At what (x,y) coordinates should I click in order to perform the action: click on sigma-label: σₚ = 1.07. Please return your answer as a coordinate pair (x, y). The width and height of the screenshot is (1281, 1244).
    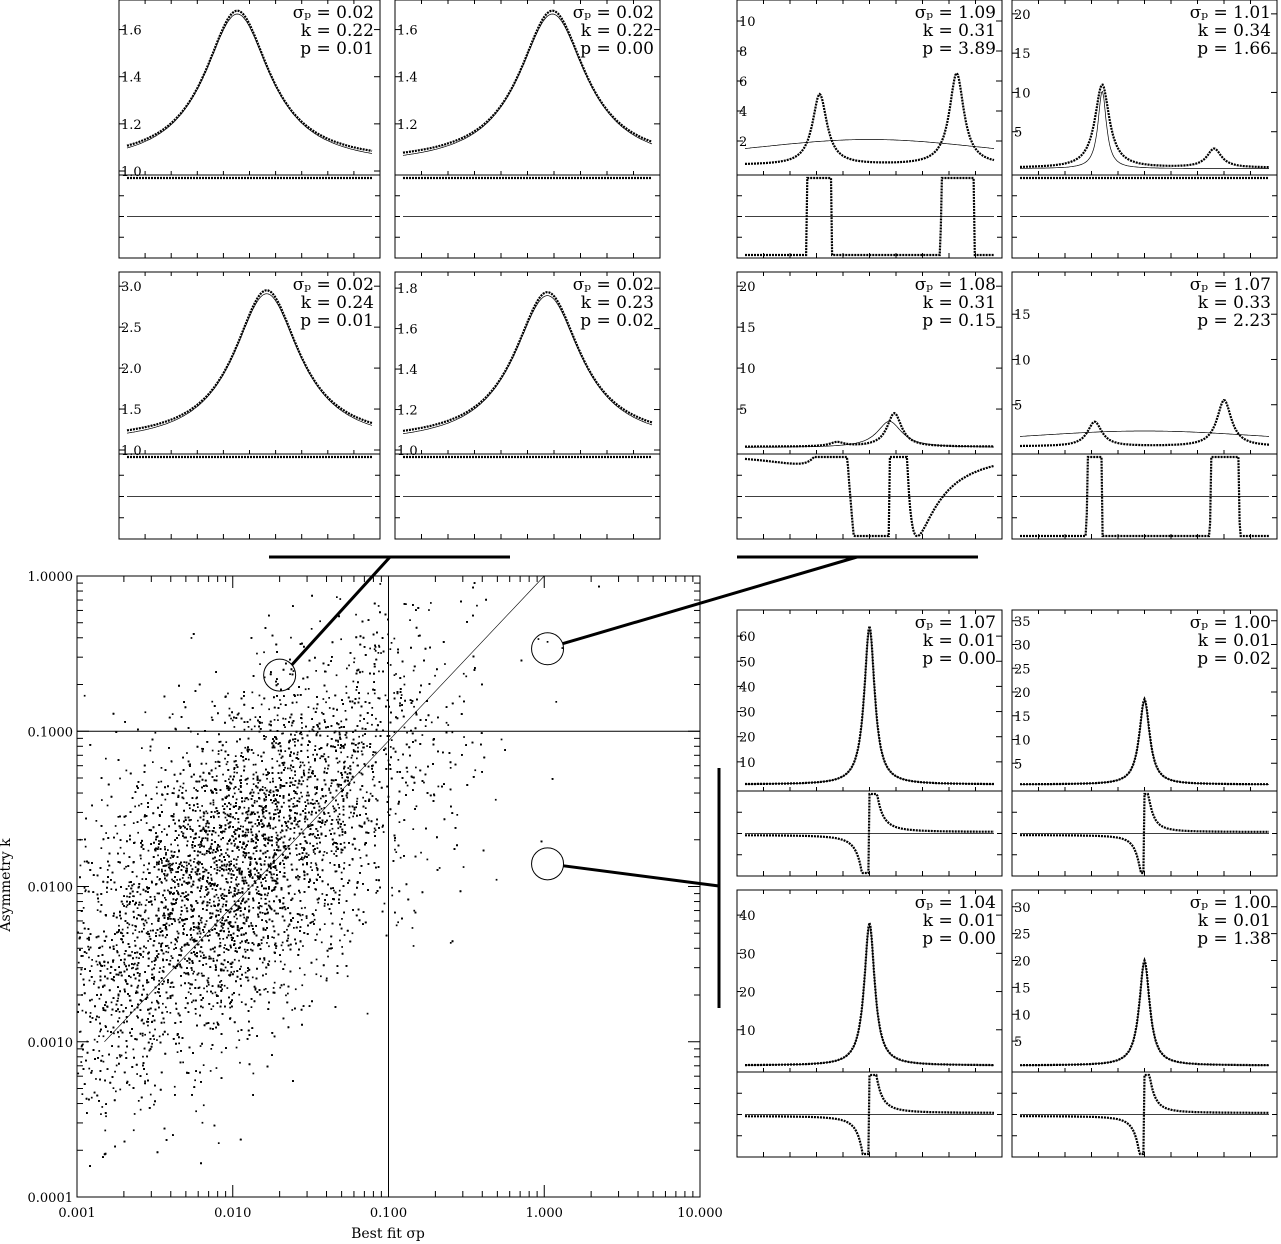
    Looking at the image, I should click on (1230, 285).